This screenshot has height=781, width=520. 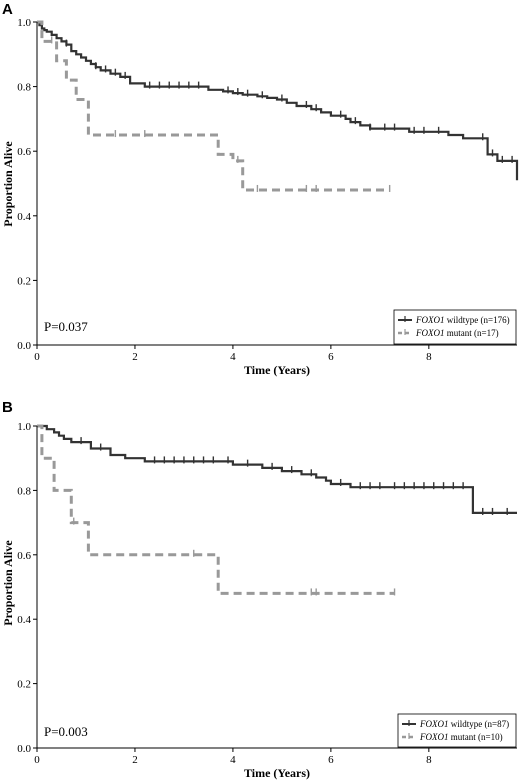 I want to click on panel-b-y-tick-label: 0.2, so click(x=24, y=685).